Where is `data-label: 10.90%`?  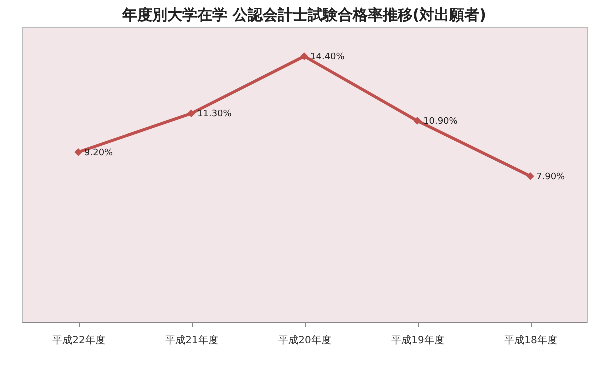
data-label: 10.90% is located at coordinates (441, 122).